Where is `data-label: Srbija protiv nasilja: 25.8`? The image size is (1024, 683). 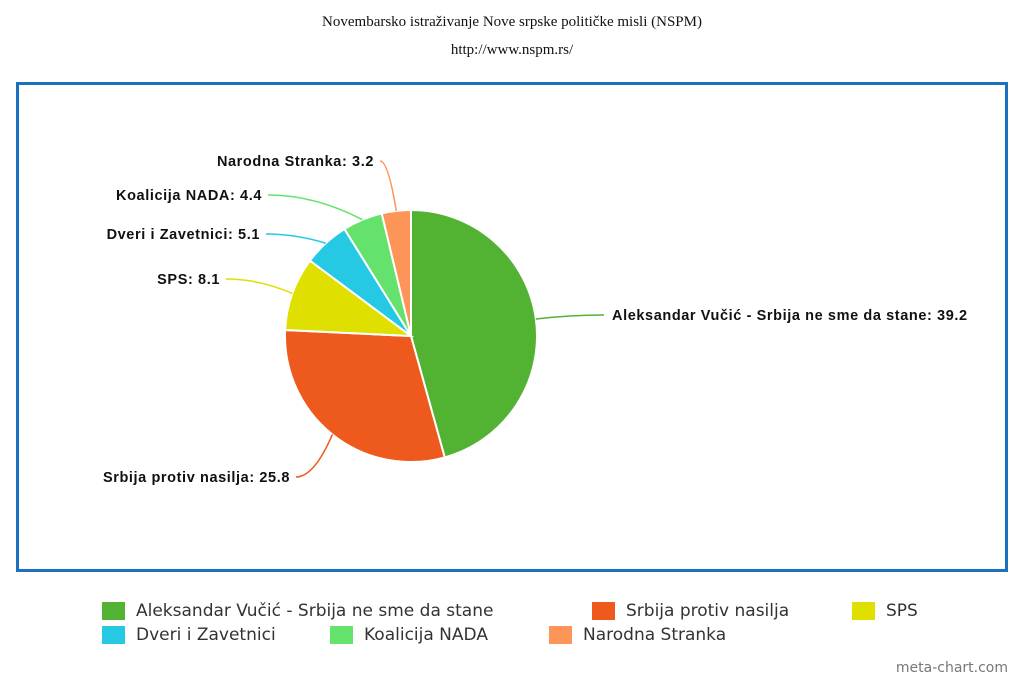 data-label: Srbija protiv nasilja: 25.8 is located at coordinates (196, 478).